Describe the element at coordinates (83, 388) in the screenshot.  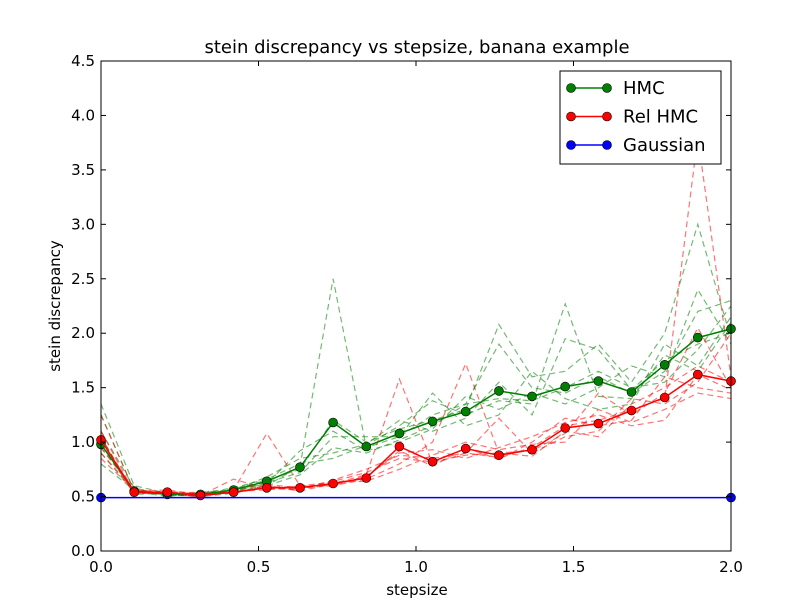
I see `y-tick-label: 1.5` at that location.